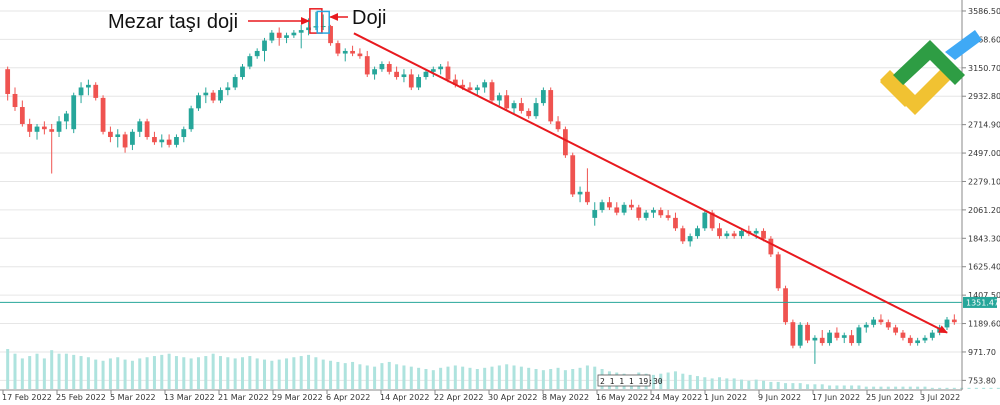 This screenshot has width=1000, height=405. Describe the element at coordinates (676, 397) in the screenshot. I see `x-tick-label: 24 May 2022` at that location.